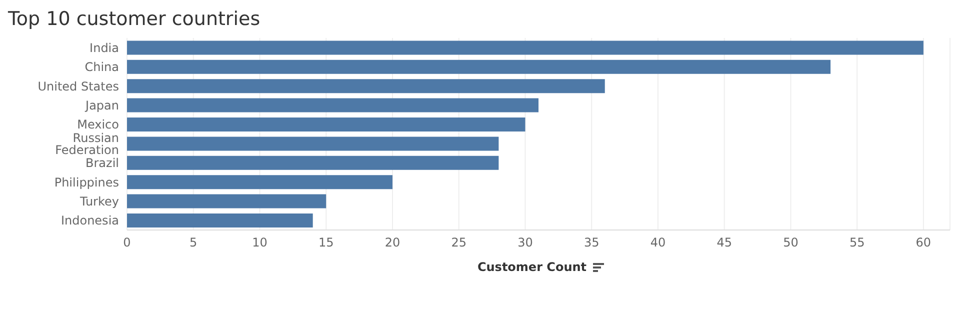 This screenshot has height=320, width=962. What do you see at coordinates (86, 182) in the screenshot?
I see `y-tick-label: Philippines` at bounding box center [86, 182].